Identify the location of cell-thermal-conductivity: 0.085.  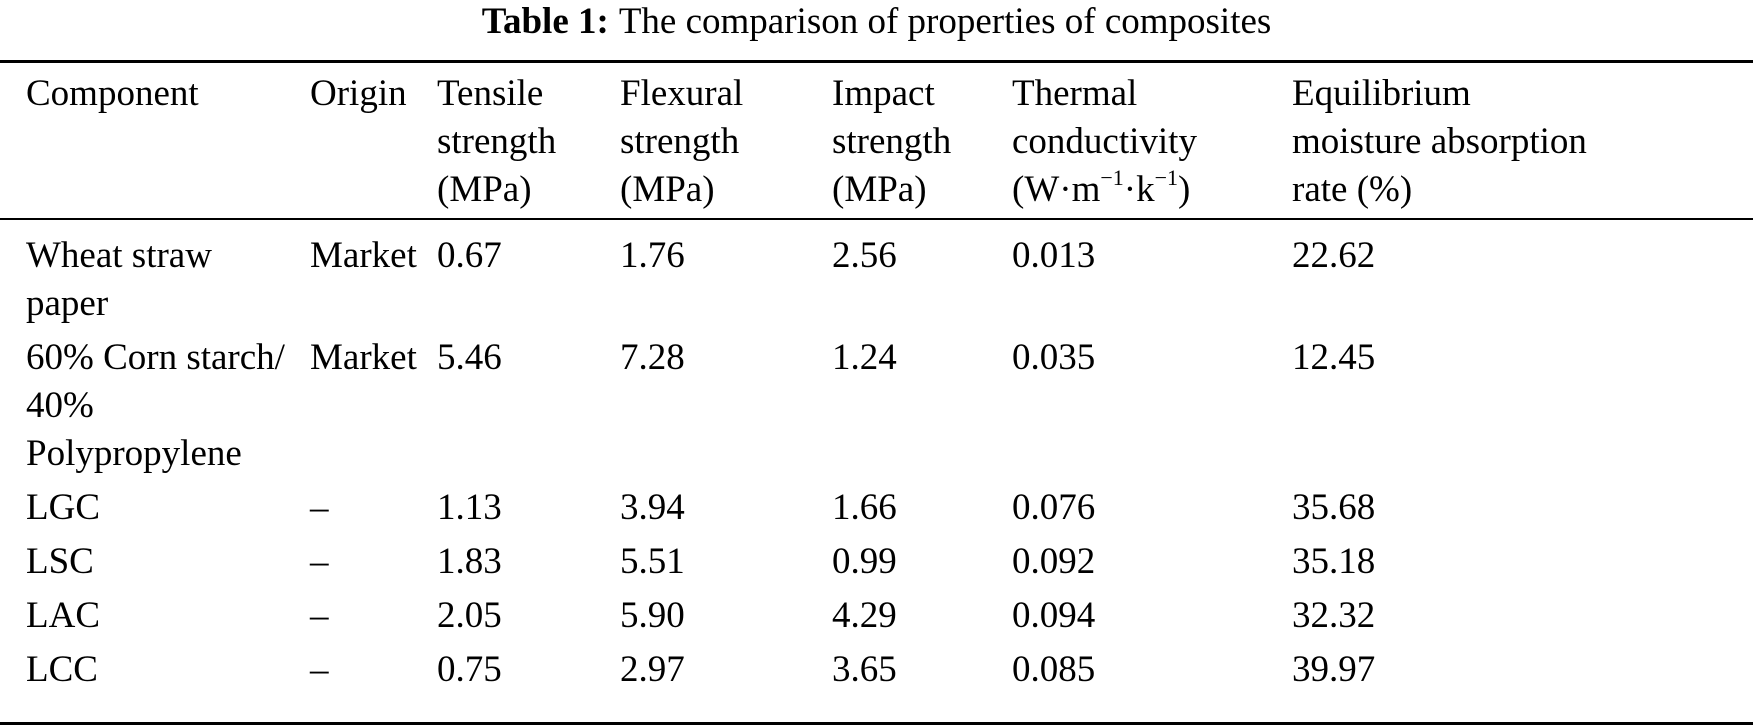
(1054, 669).